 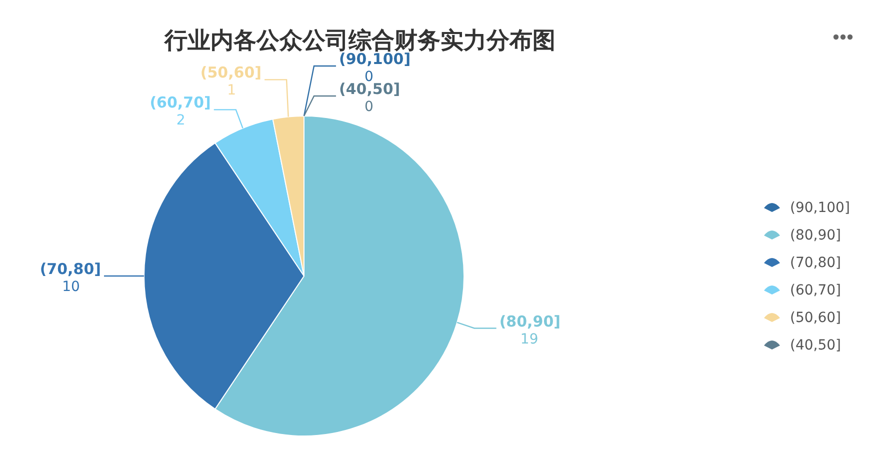 What do you see at coordinates (181, 120) in the screenshot?
I see `data-label: 2` at bounding box center [181, 120].